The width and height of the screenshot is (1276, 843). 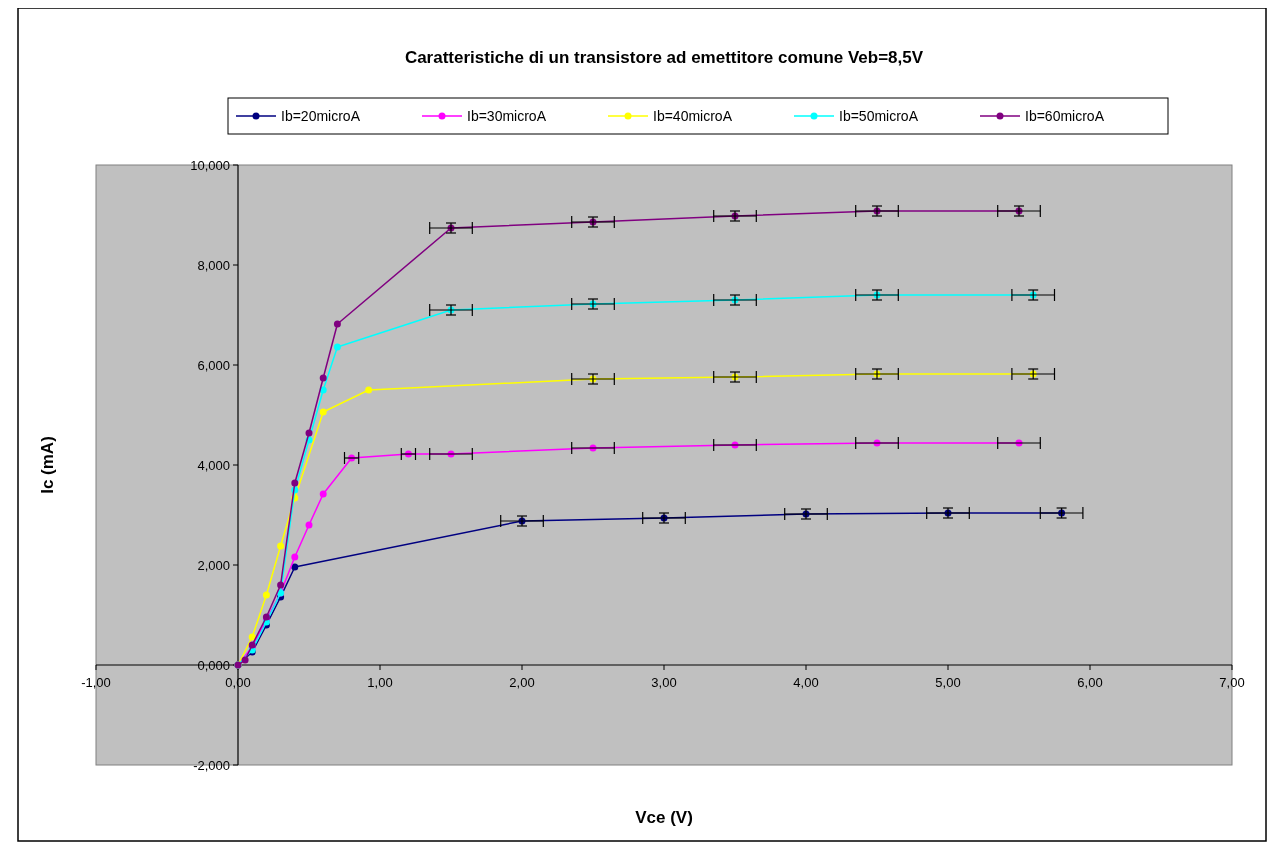 I want to click on x-tick-label: -1,00, so click(x=96, y=682).